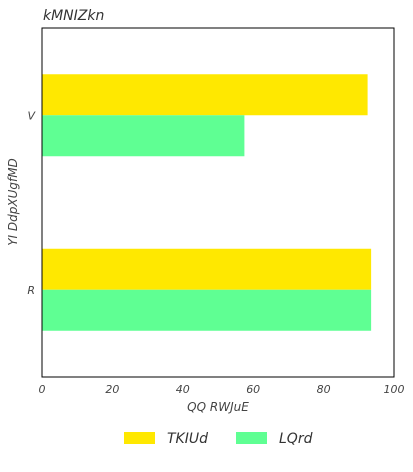 The height and width of the screenshot is (472, 413). What do you see at coordinates (31, 203) in the screenshot?
I see `y-axis-ticks: RV` at bounding box center [31, 203].